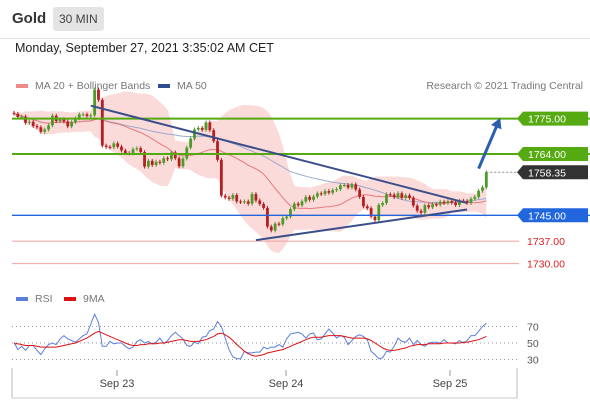 The image size is (590, 402). What do you see at coordinates (70, 299) in the screenshot?
I see `ma9-swatch` at bounding box center [70, 299].